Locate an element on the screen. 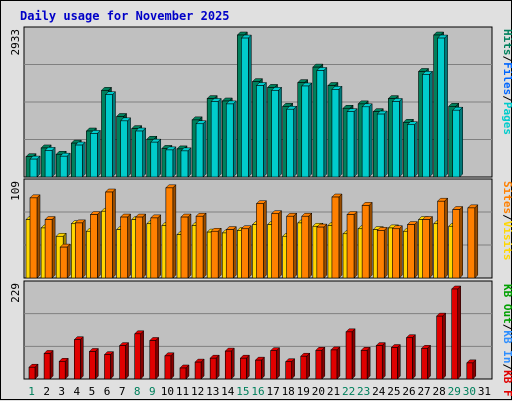 The image size is (512, 401). legend-sites: Sites is located at coordinates (506, 197).